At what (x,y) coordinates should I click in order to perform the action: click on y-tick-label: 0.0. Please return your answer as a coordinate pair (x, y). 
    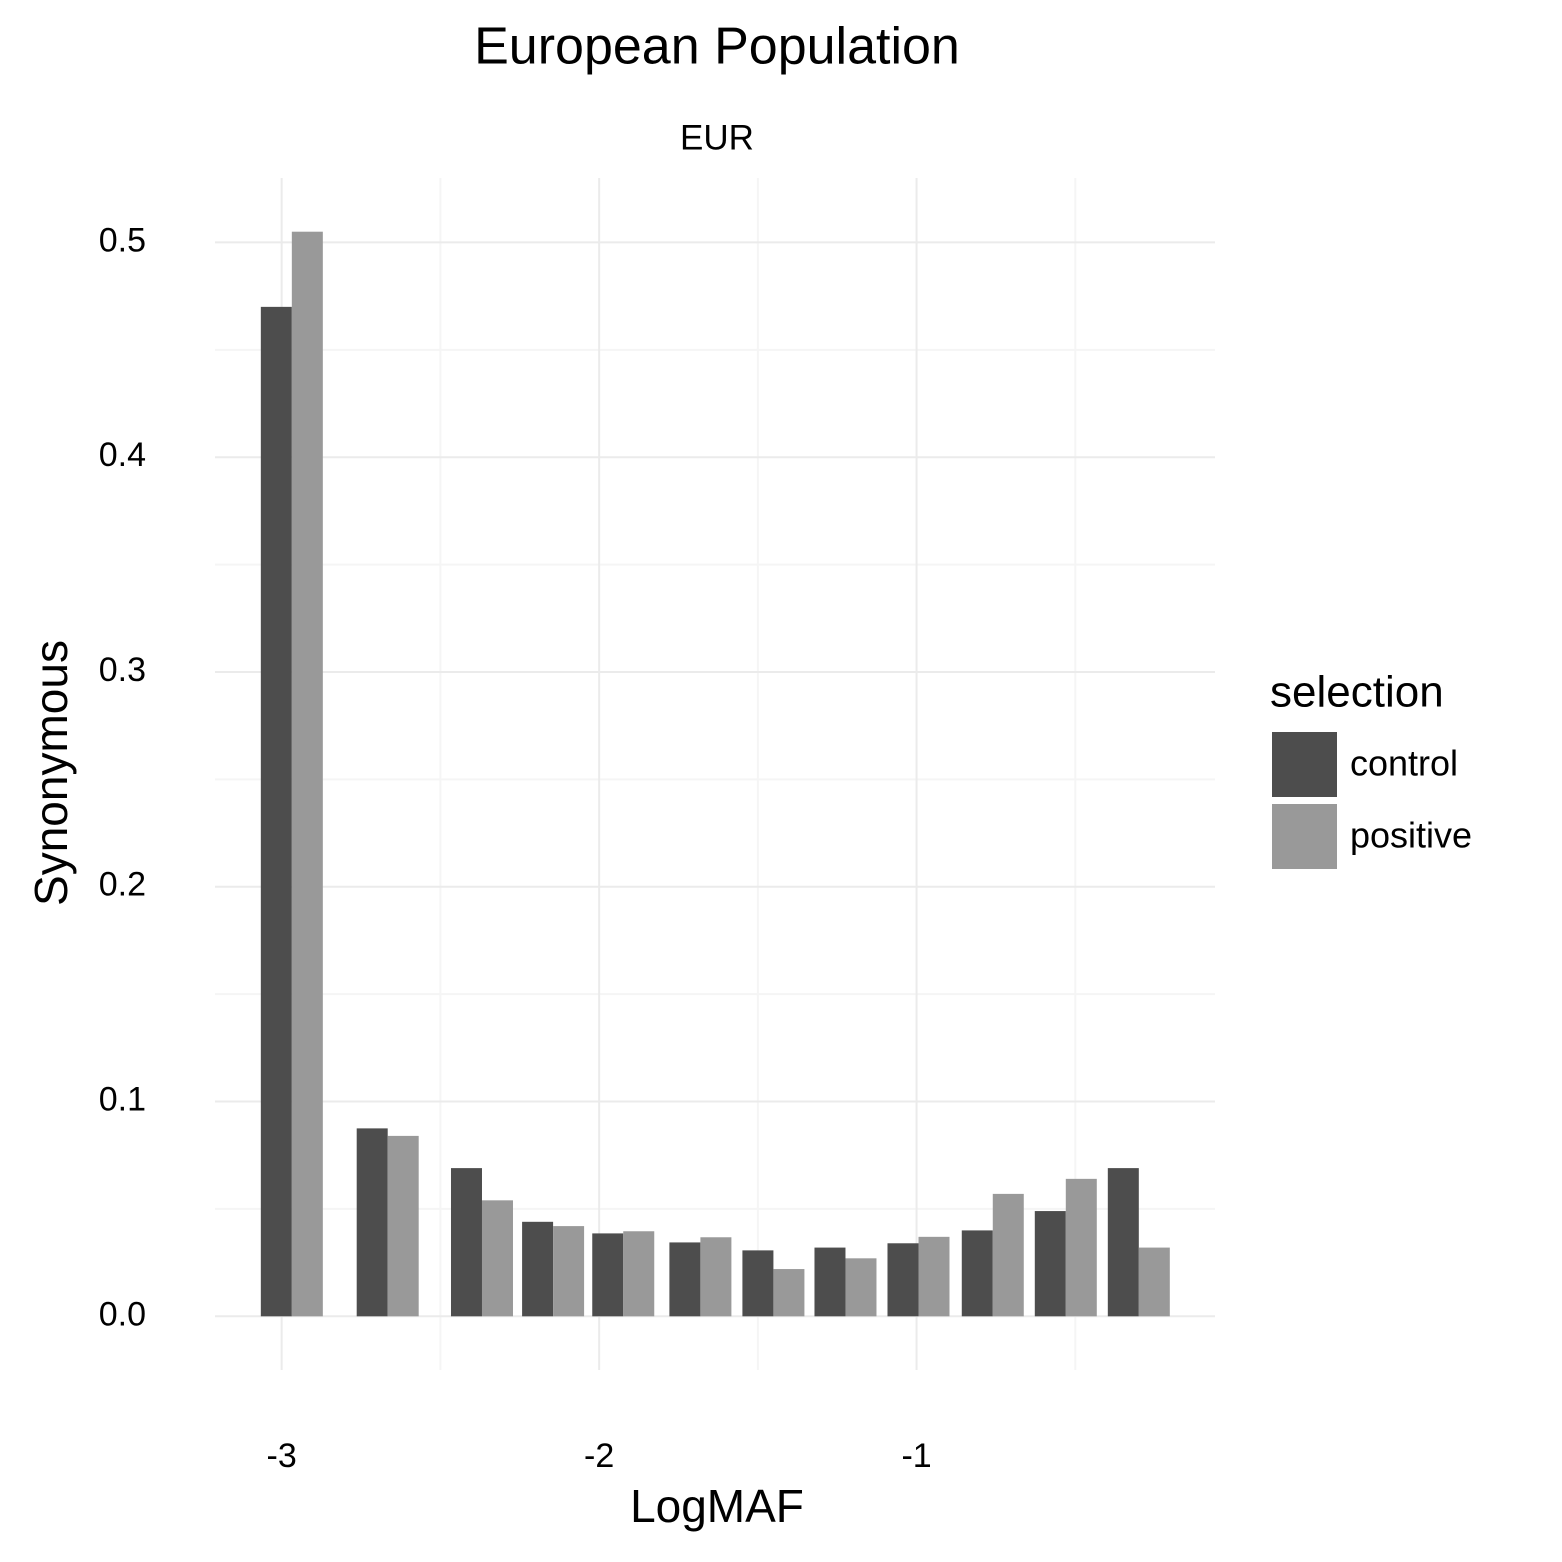
    Looking at the image, I should click on (122, 1314).